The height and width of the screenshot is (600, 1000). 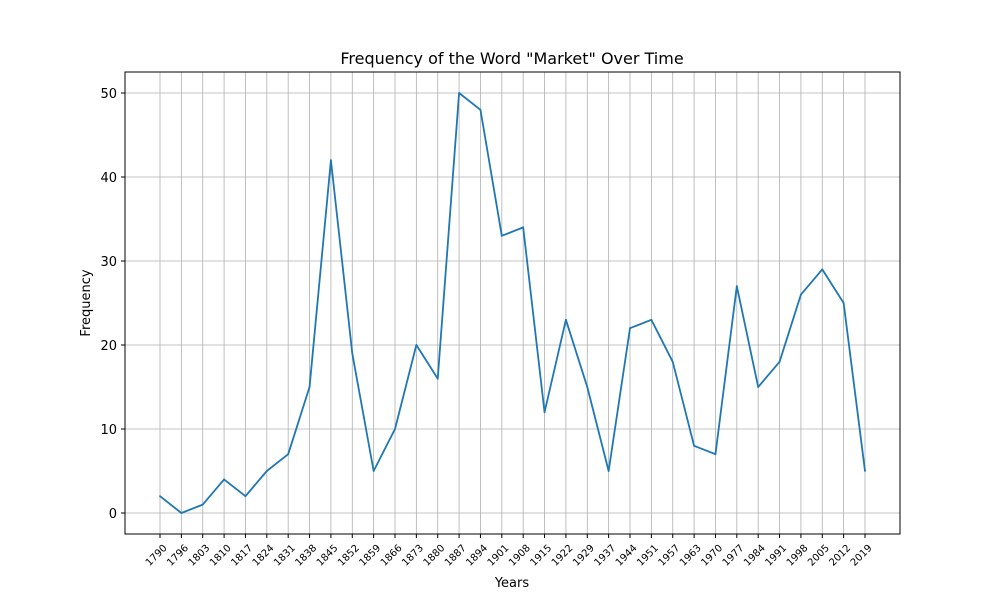 What do you see at coordinates (627, 556) in the screenshot?
I see `x-tick-label: 1944` at bounding box center [627, 556].